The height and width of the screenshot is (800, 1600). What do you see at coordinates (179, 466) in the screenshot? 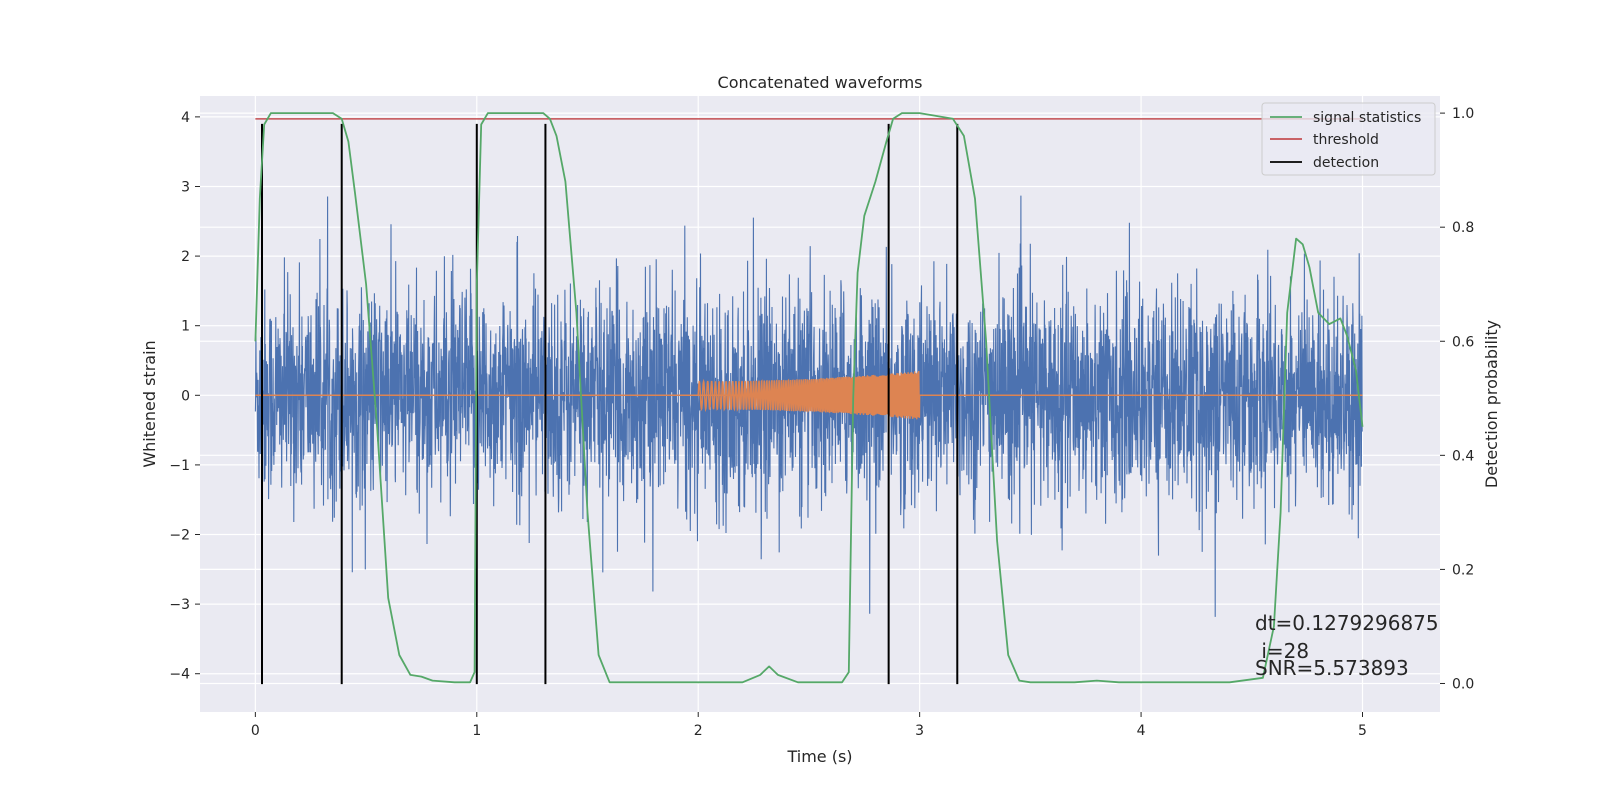
I see `y-tick-label: −1` at bounding box center [179, 466].